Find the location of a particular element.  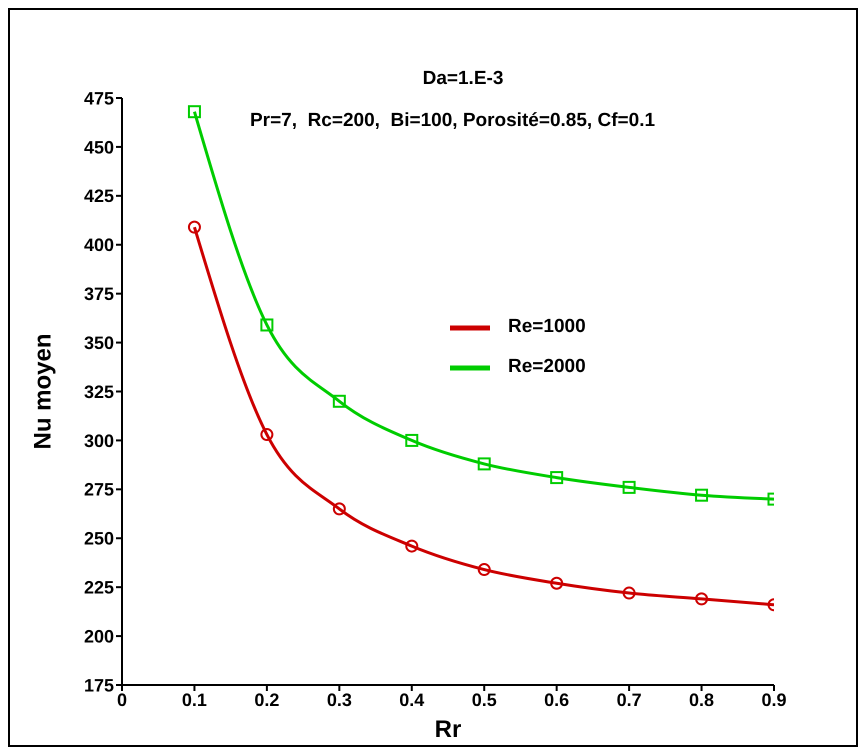

x-tick-label: 0.7 is located at coordinates (629, 700).